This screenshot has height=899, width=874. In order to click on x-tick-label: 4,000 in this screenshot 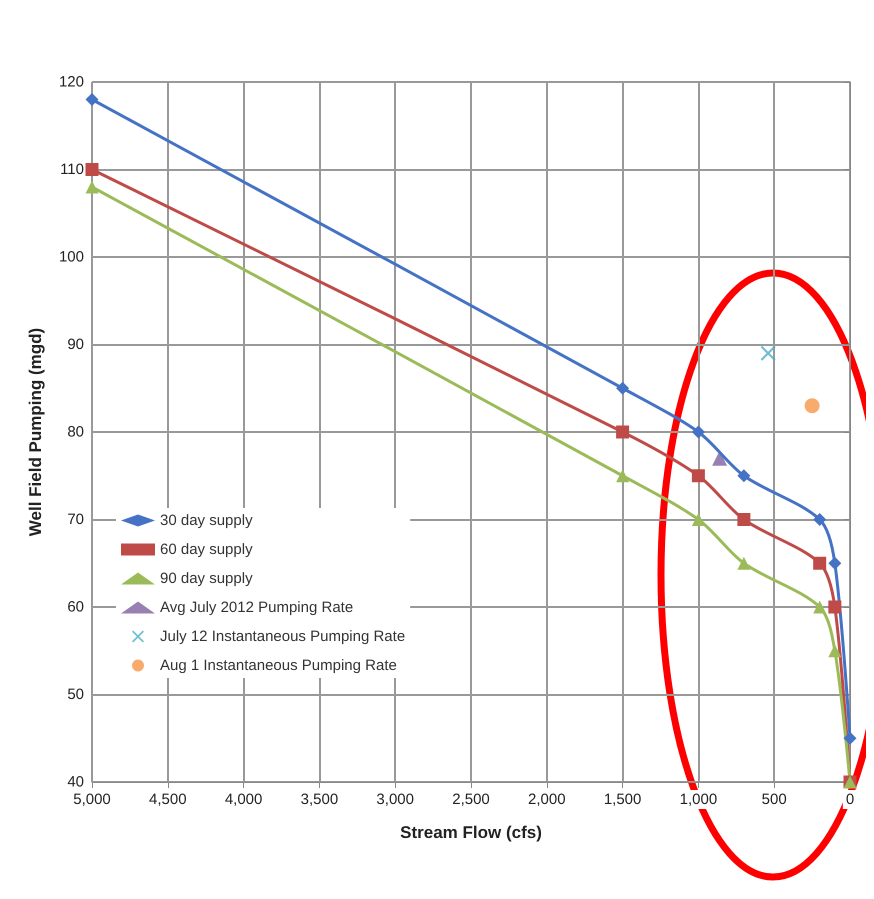, I will do `click(243, 799)`.